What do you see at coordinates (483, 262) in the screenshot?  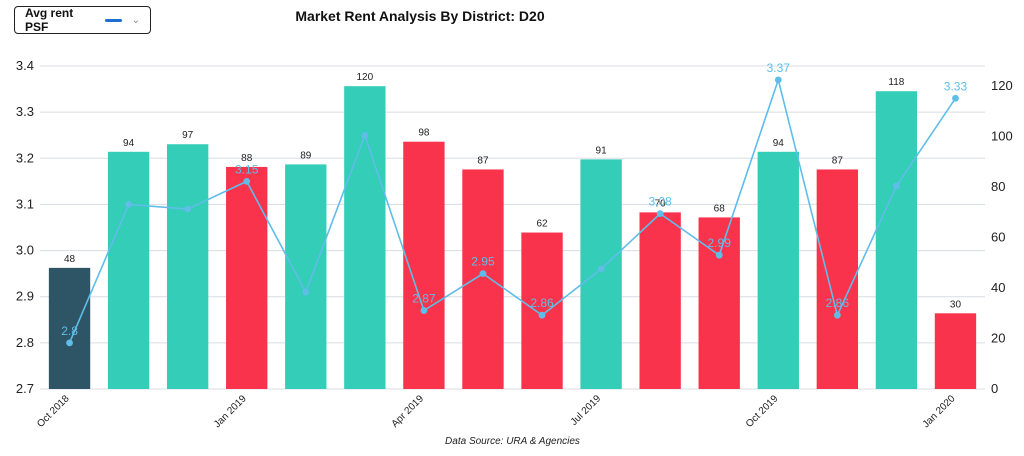 I see `line-point-label: 2.95` at bounding box center [483, 262].